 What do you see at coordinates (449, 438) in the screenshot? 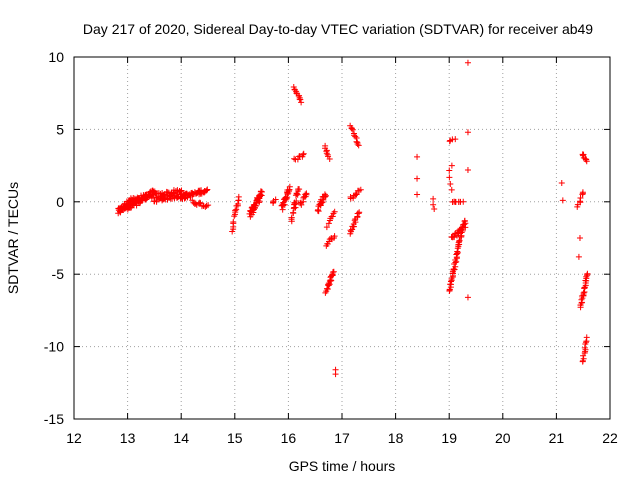
I see `x-tick-label: 19` at bounding box center [449, 438].